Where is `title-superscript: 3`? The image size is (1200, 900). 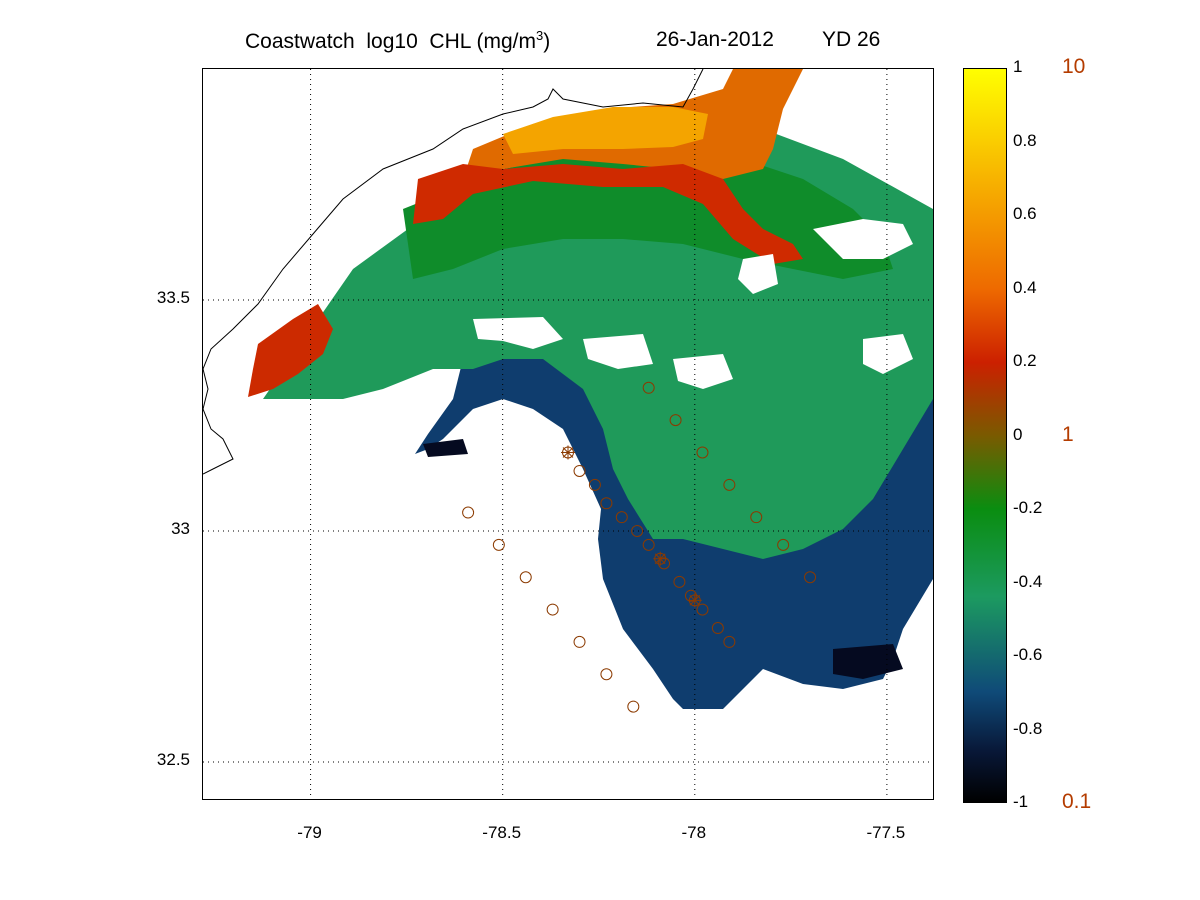 title-superscript: 3 is located at coordinates (540, 35).